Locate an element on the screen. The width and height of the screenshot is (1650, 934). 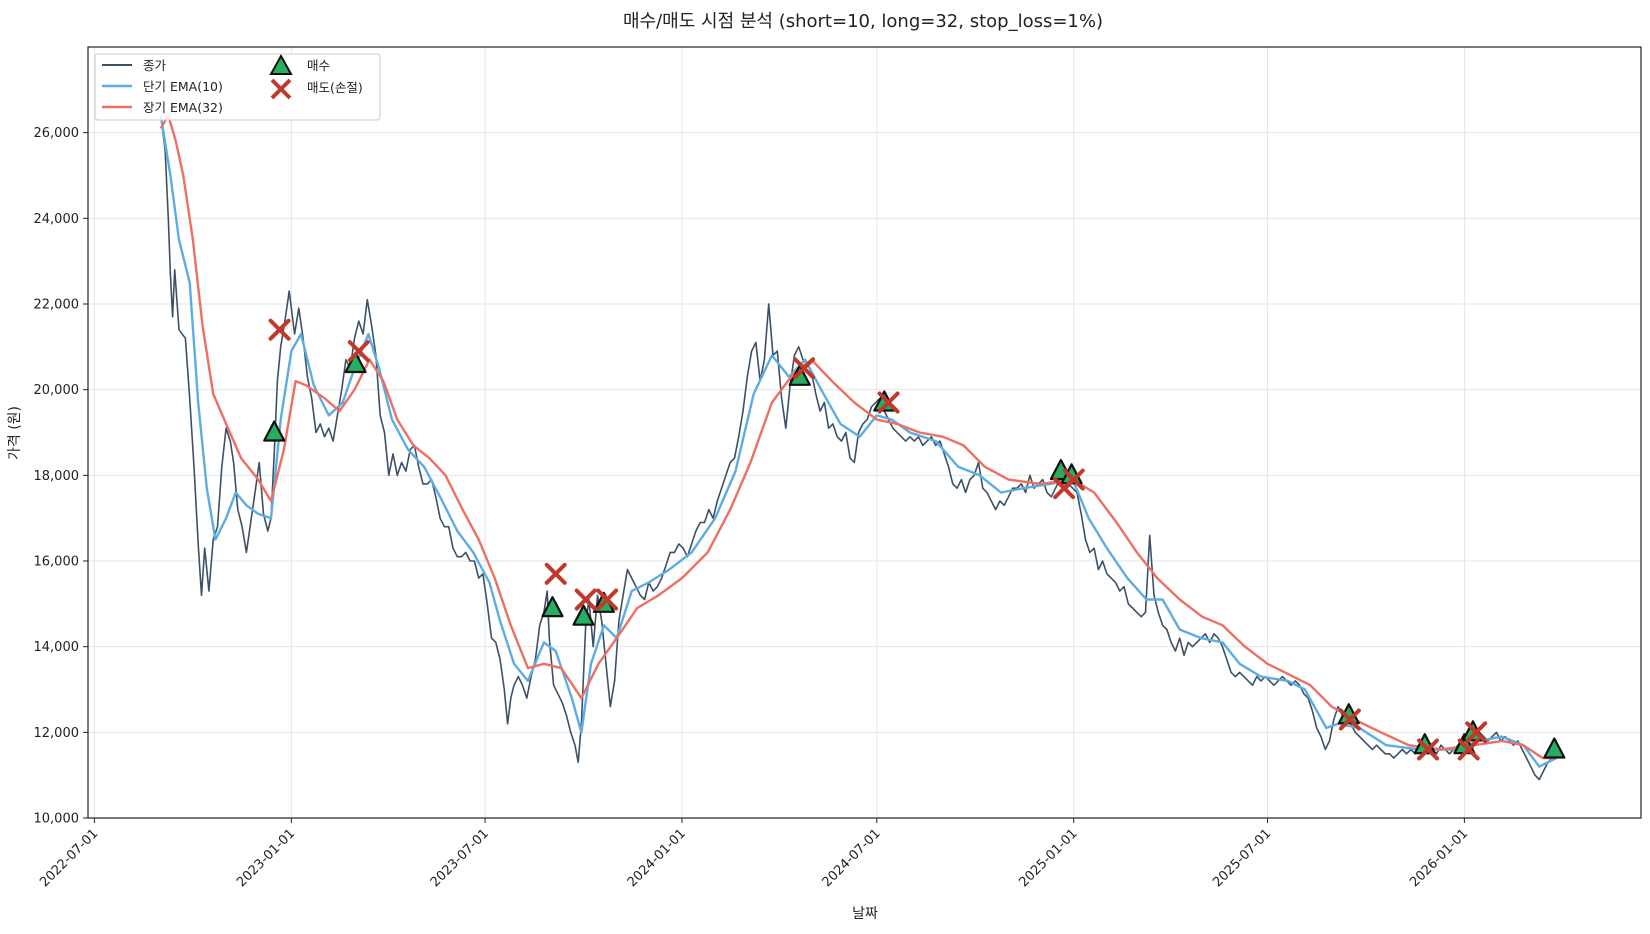
y-tick-label: 10,000 is located at coordinates (57, 819).